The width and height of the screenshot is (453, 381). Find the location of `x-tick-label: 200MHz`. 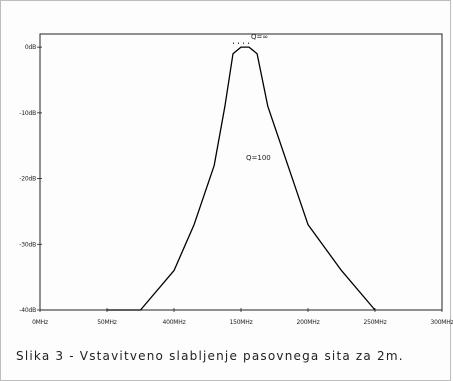

x-tick-label: 200MHz is located at coordinates (307, 322).